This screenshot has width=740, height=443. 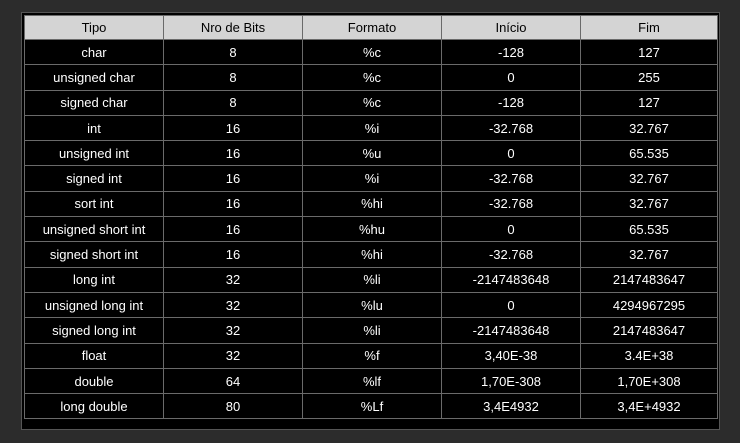 What do you see at coordinates (94, 204) in the screenshot?
I see `cell-tipo: sort int` at bounding box center [94, 204].